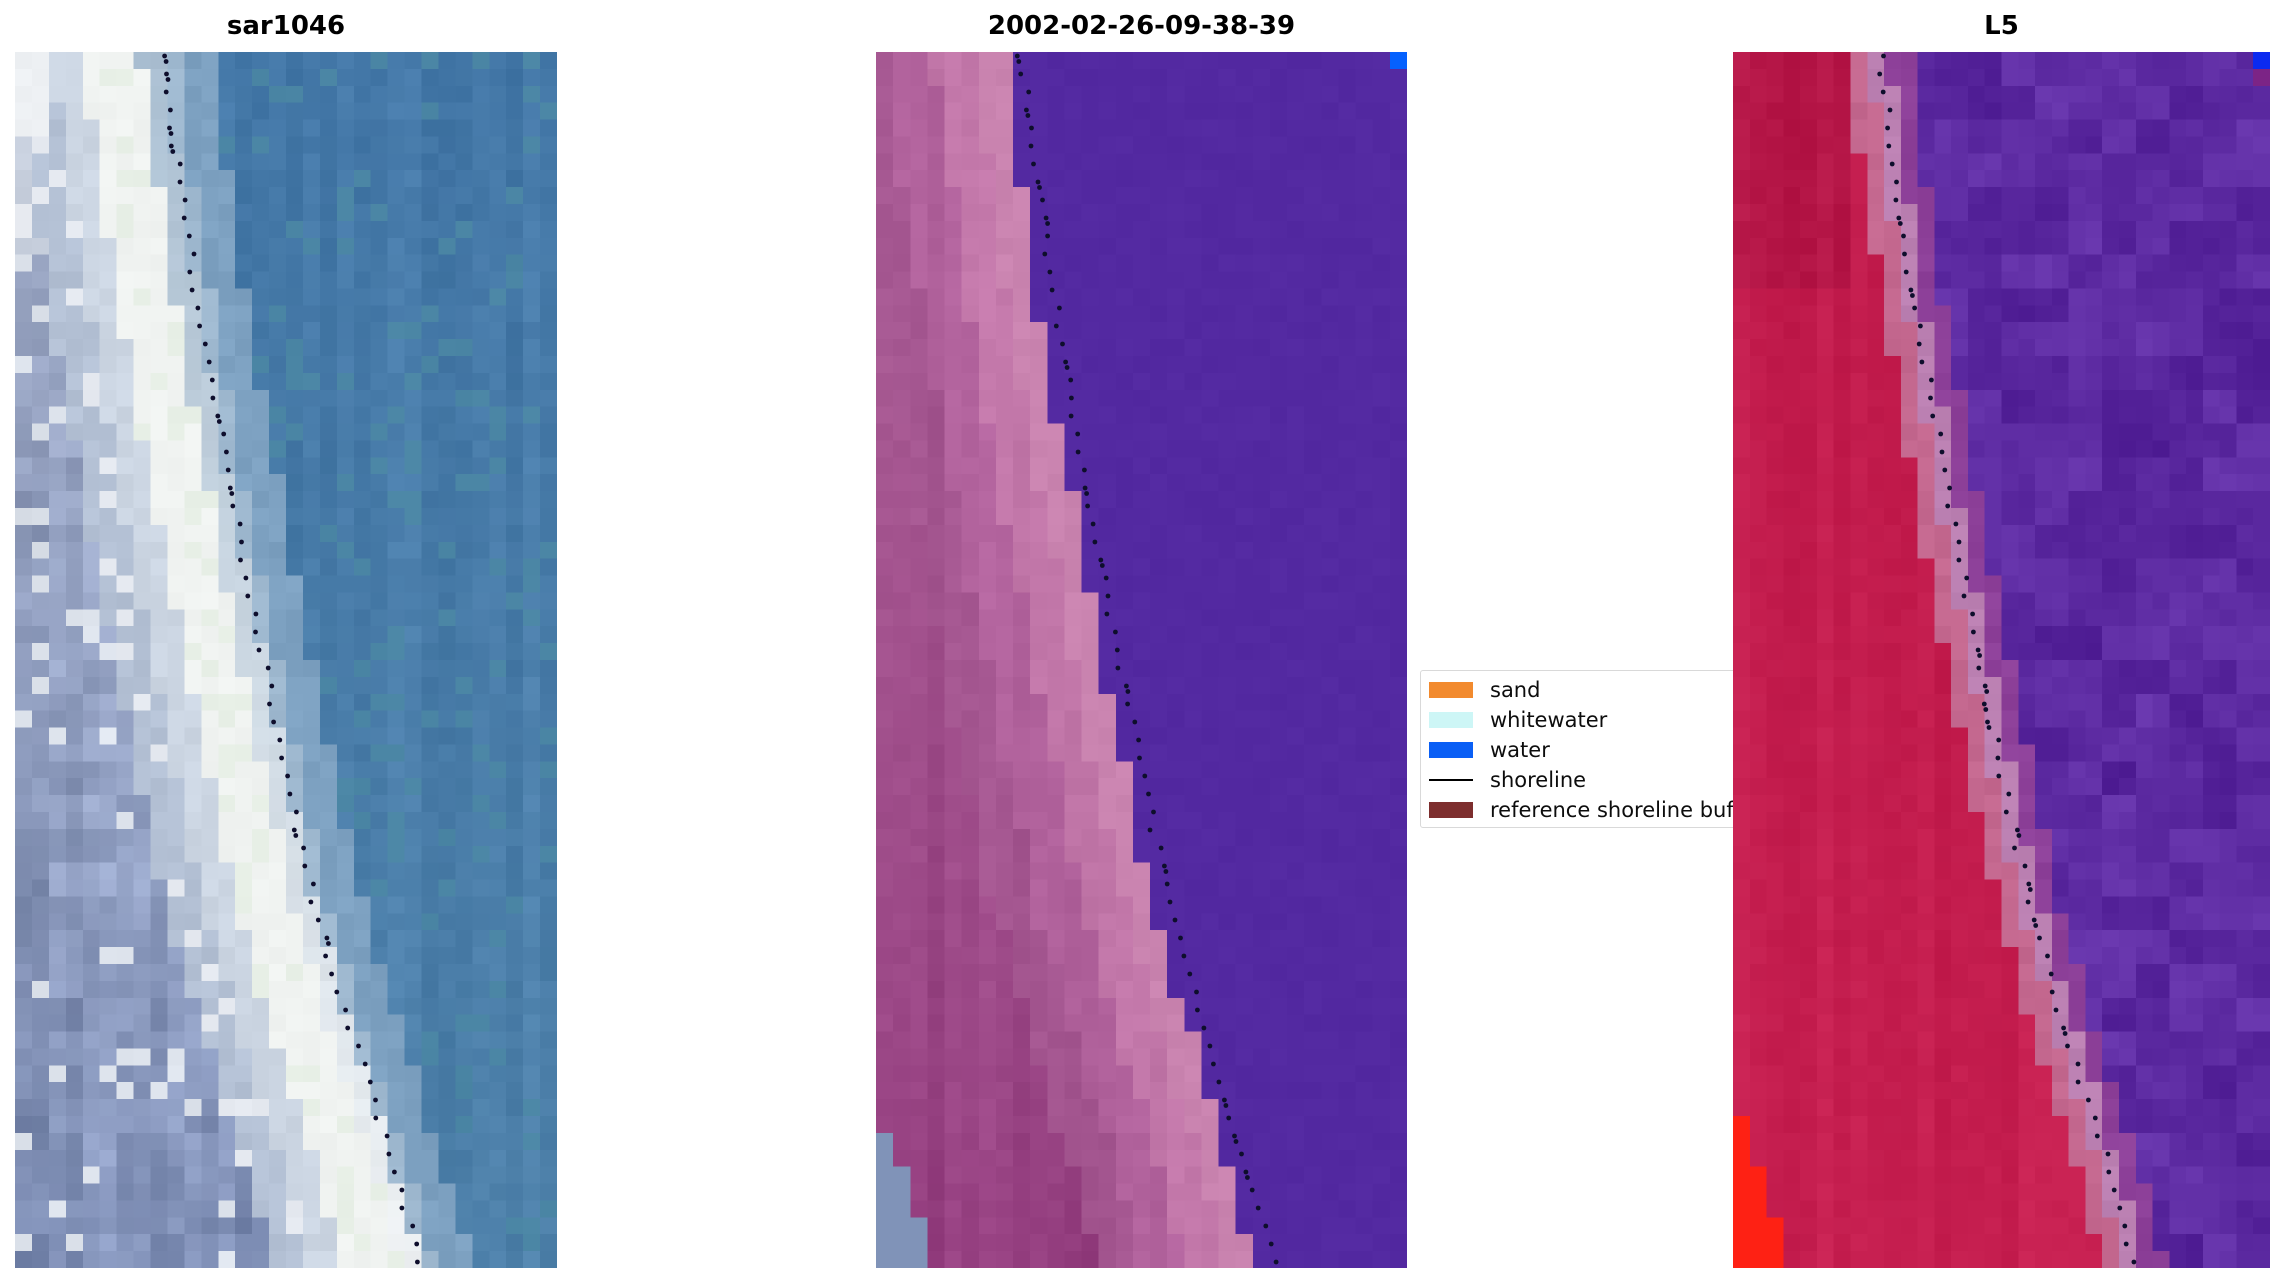 The image size is (2281, 1283). What do you see at coordinates (1630, 780) in the screenshot?
I see `legend-item-shoreline: shoreline` at bounding box center [1630, 780].